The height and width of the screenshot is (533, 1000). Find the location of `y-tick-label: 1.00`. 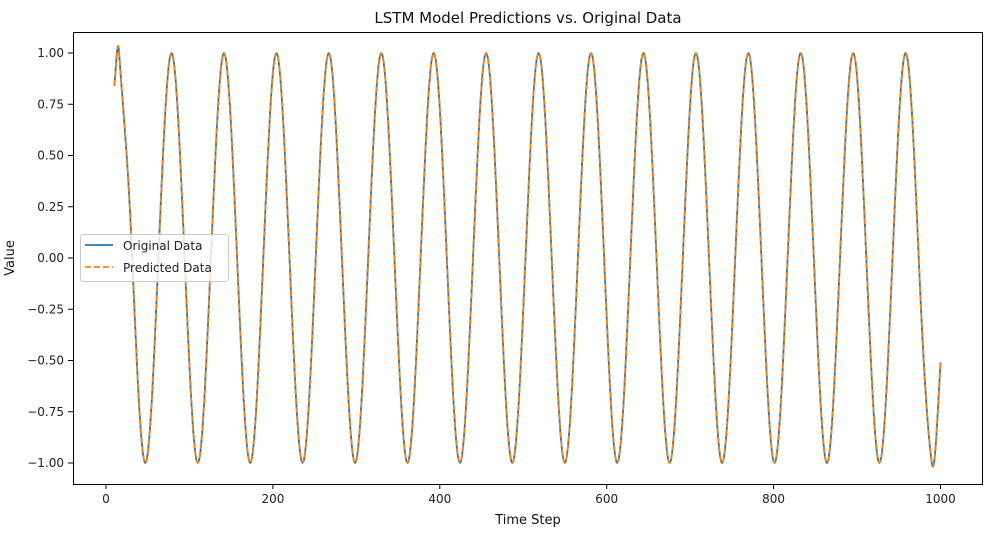

y-tick-label: 1.00 is located at coordinates (50, 53).